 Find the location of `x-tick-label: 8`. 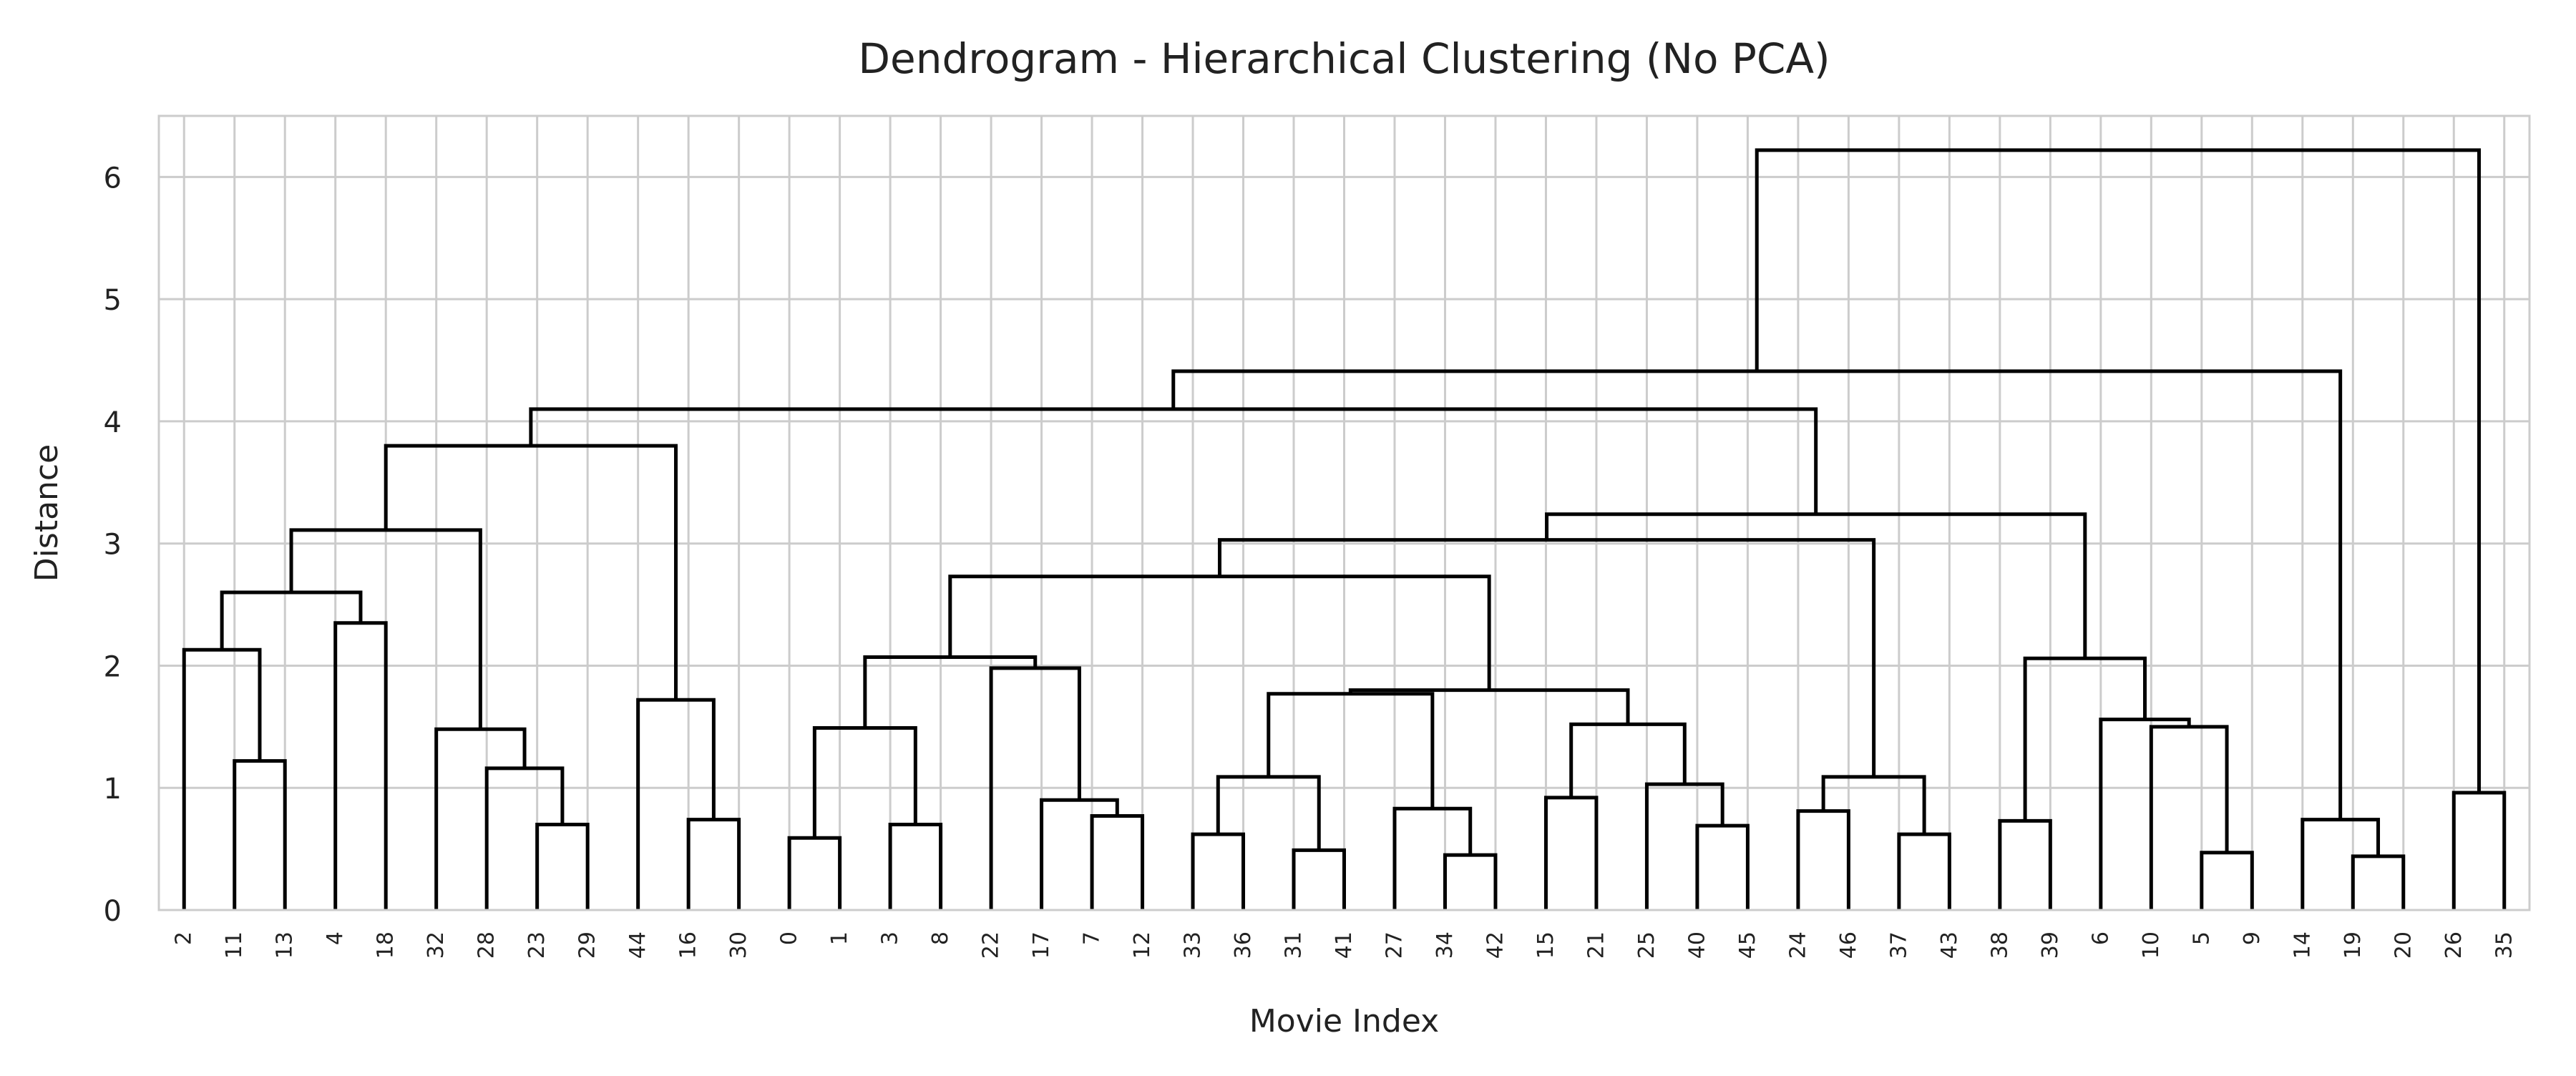

x-tick-label: 8 is located at coordinates (940, 938).